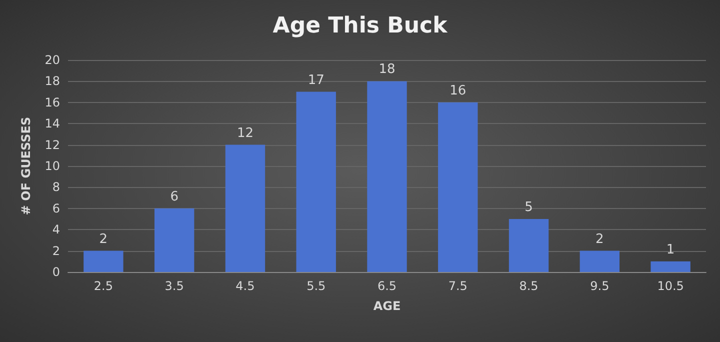 Image resolution: width=720 pixels, height=342 pixels. What do you see at coordinates (670, 250) in the screenshot?
I see `data-label: 1` at bounding box center [670, 250].